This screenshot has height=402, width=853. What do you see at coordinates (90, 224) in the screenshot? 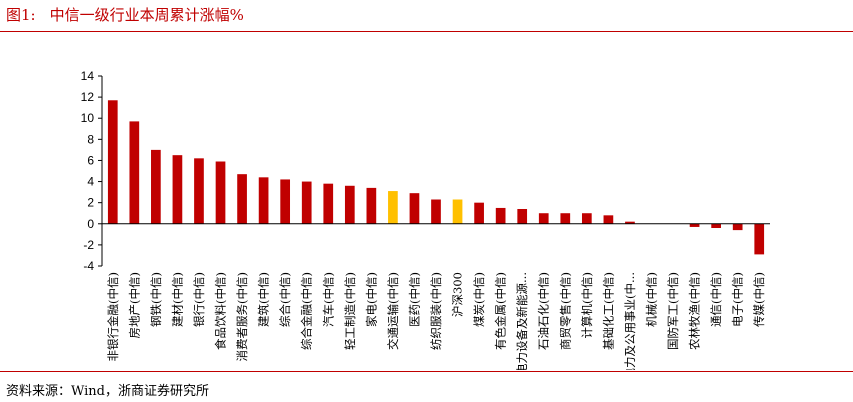
I see `y-tick-label: 0` at bounding box center [90, 224].